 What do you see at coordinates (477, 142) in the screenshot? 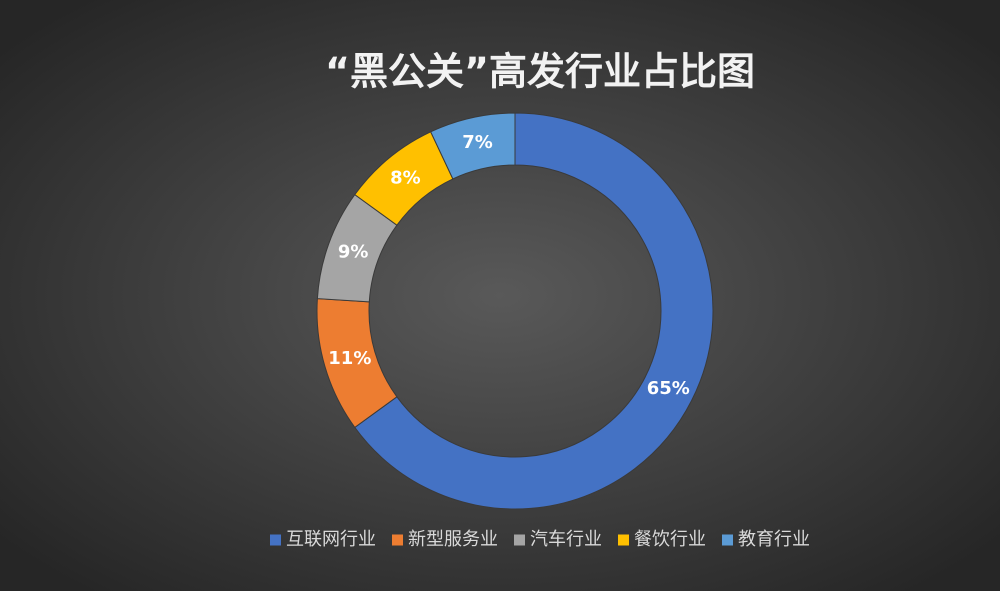
I see `data-label: 7%` at bounding box center [477, 142].